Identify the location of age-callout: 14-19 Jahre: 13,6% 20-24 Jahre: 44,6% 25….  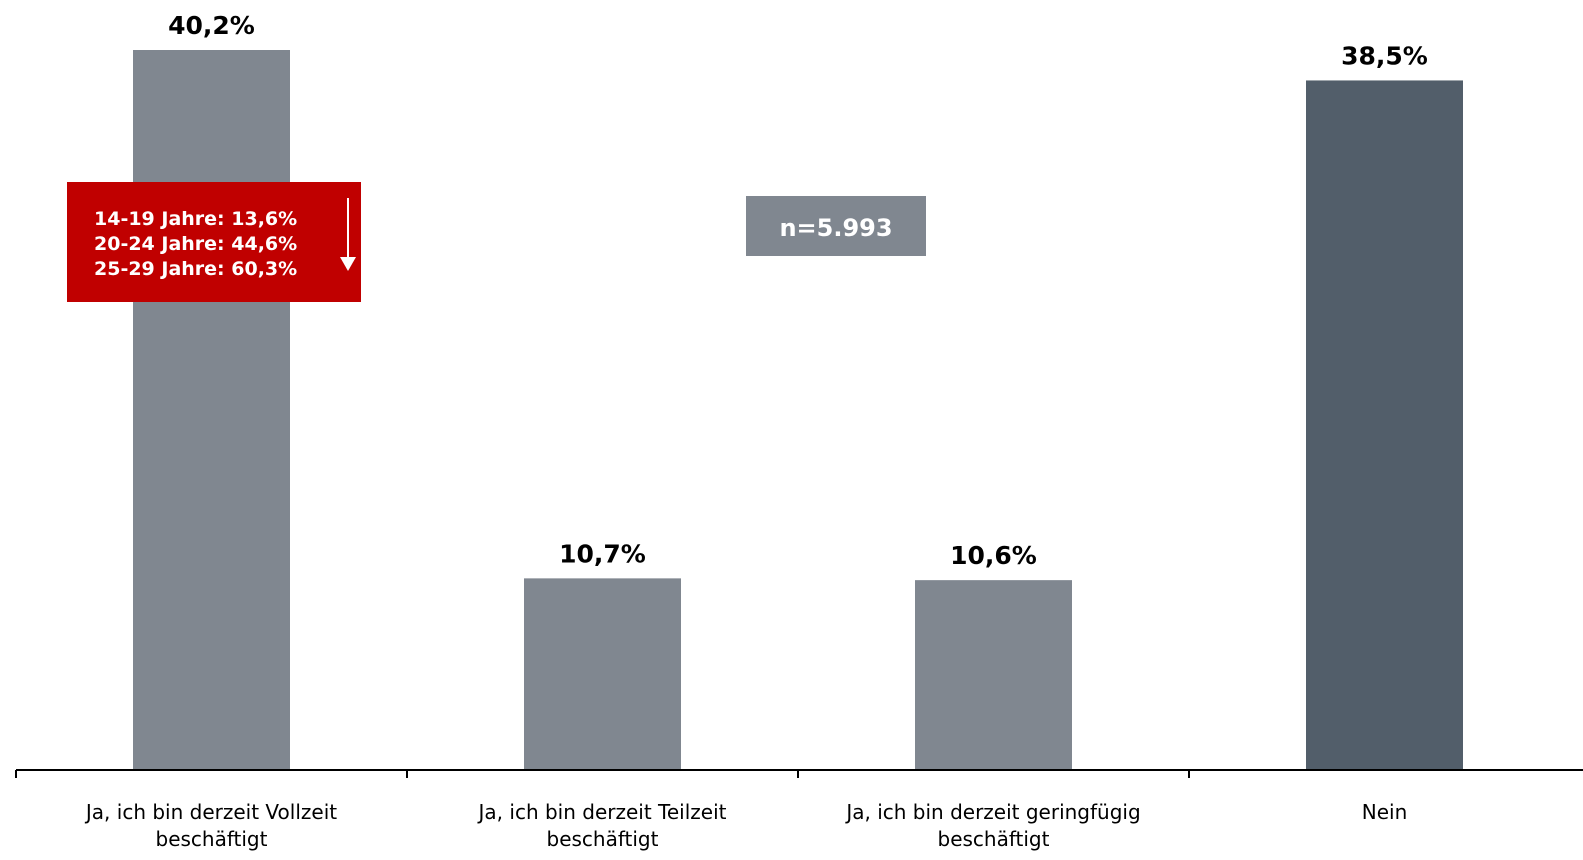
(214, 242).